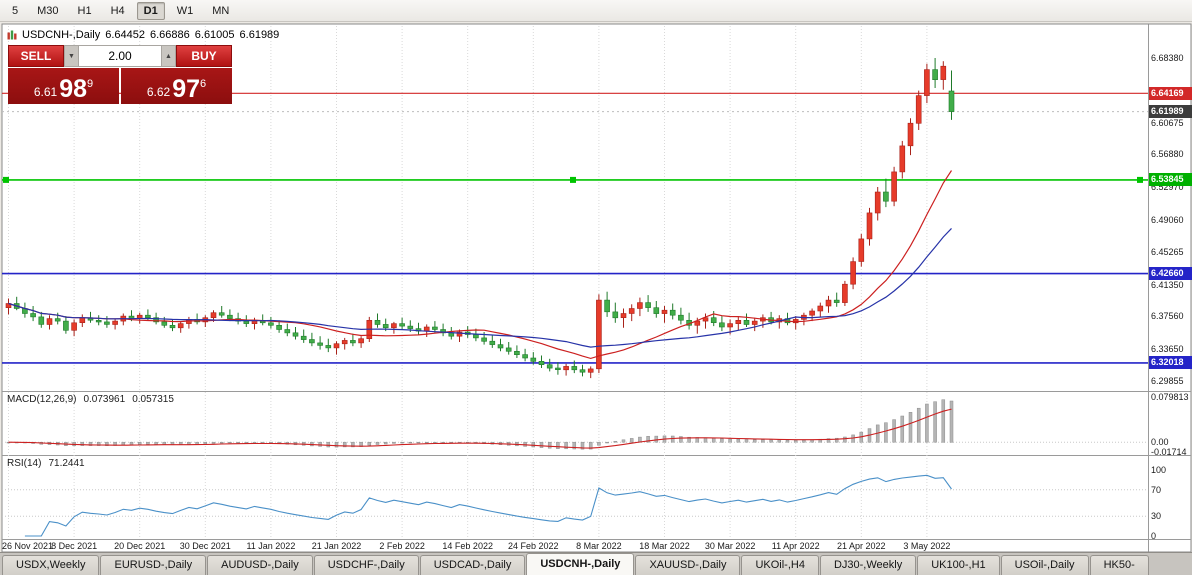 This screenshot has width=1192, height=575. What do you see at coordinates (90, 84) in the screenshot?
I see `sell-price-pip: 9` at bounding box center [90, 84].